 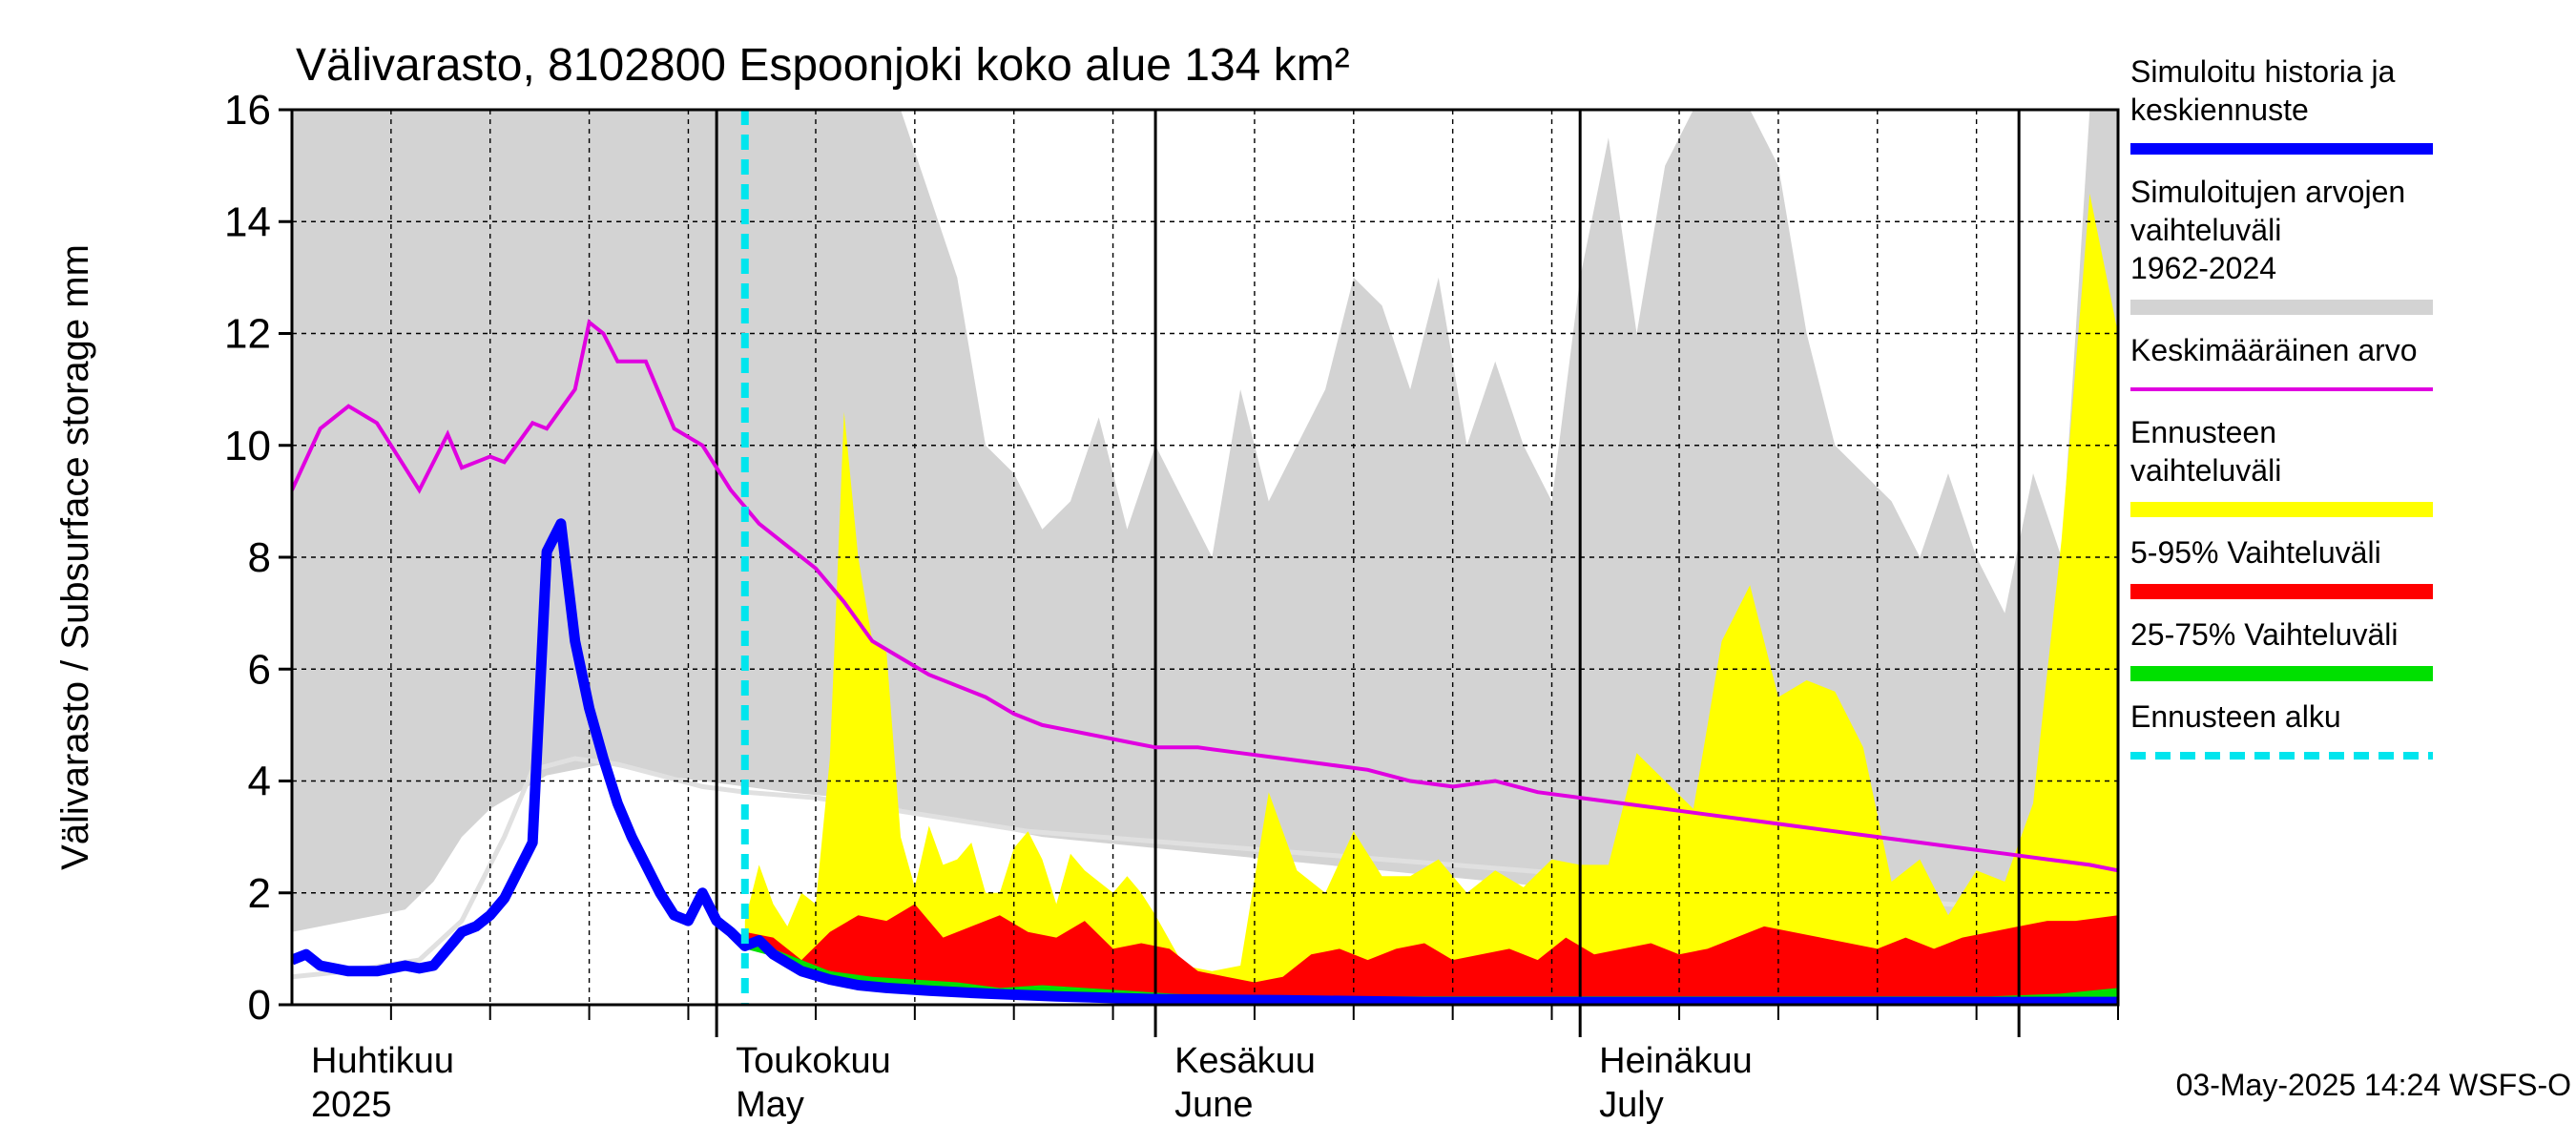 I want to click on y-tick-label: 0, so click(x=259, y=1005).